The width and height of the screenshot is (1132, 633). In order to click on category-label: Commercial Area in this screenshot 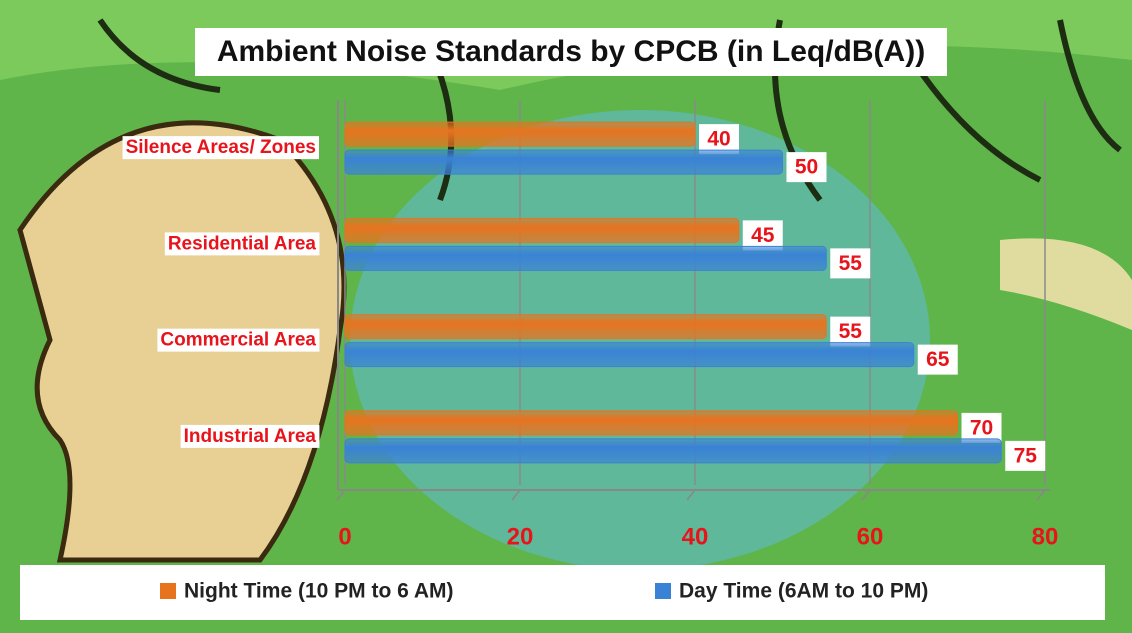, I will do `click(238, 340)`.